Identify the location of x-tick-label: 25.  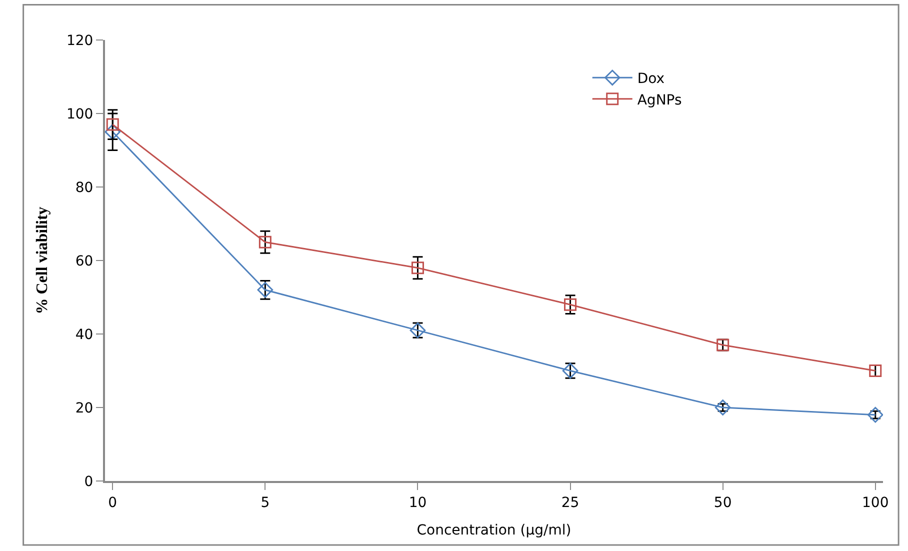
(570, 502).